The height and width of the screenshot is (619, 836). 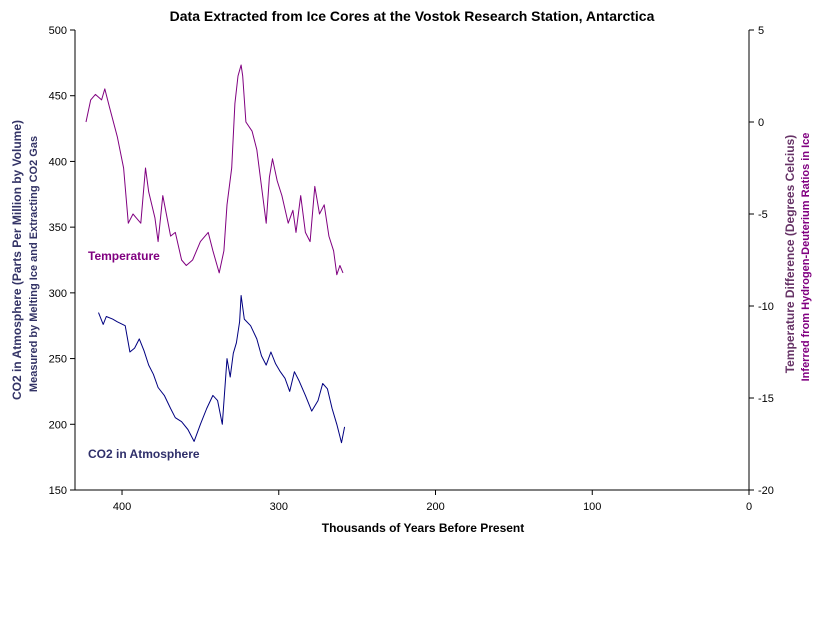 What do you see at coordinates (58, 228) in the screenshot?
I see `left-tick-label: 350` at bounding box center [58, 228].